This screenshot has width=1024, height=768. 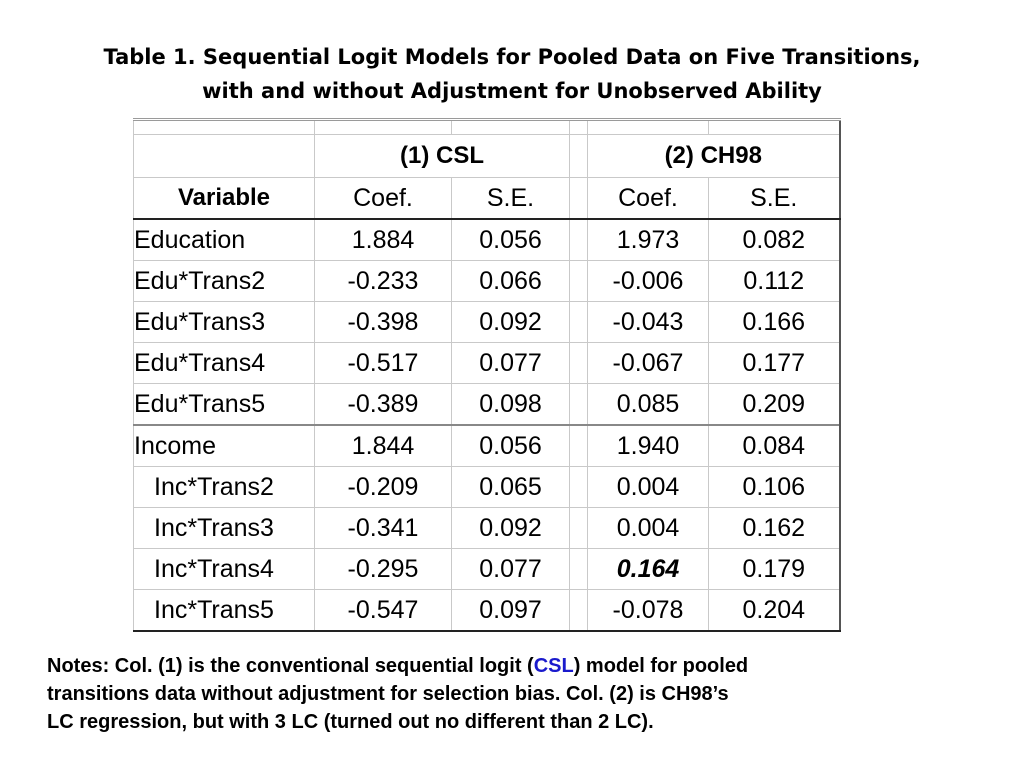 I want to click on table-row: Education 1.884 0.056 1.973 0.082, so click(x=487, y=240).